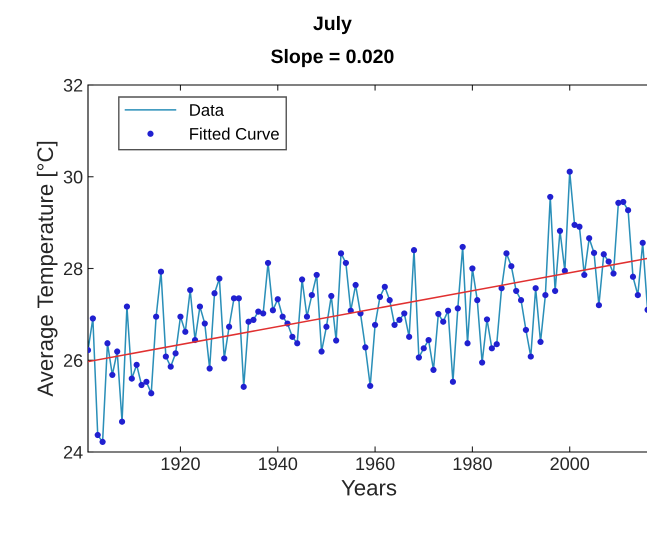 This screenshot has height=535, width=647. I want to click on x-tick-label: 1960, so click(375, 463).